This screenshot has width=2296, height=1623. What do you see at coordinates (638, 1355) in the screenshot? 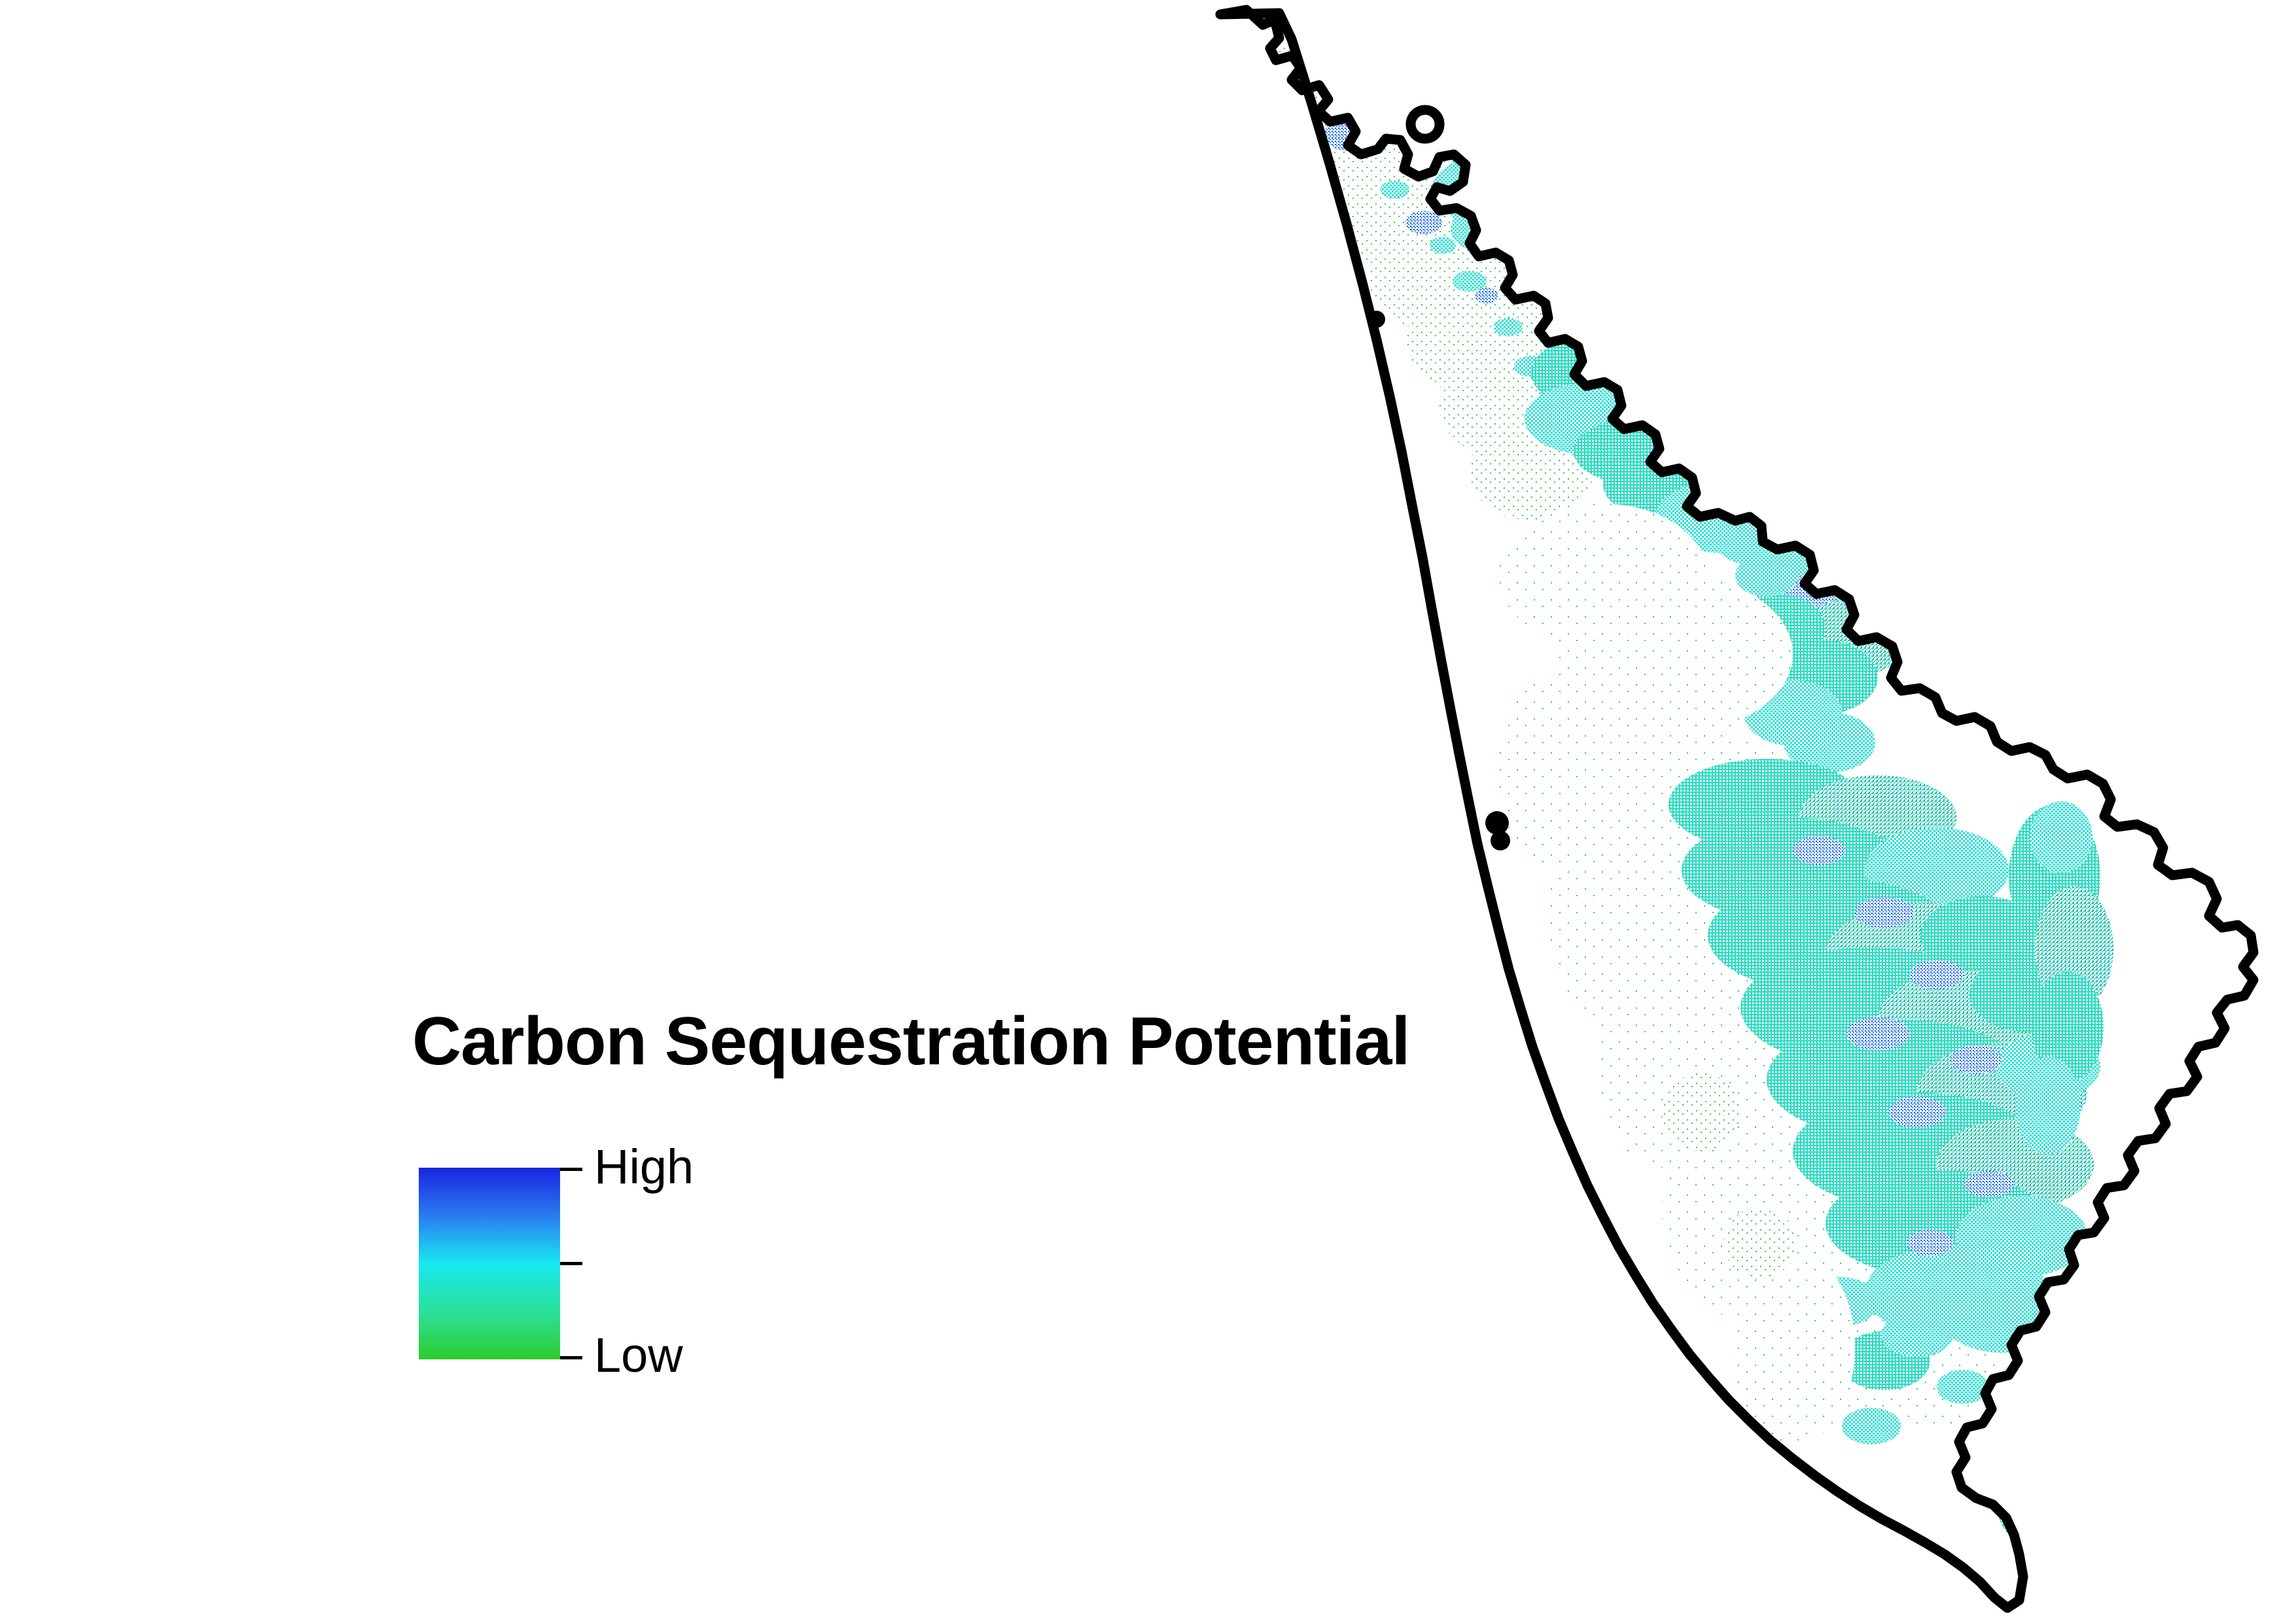
I see `colorbar-label-low: Low` at bounding box center [638, 1355].